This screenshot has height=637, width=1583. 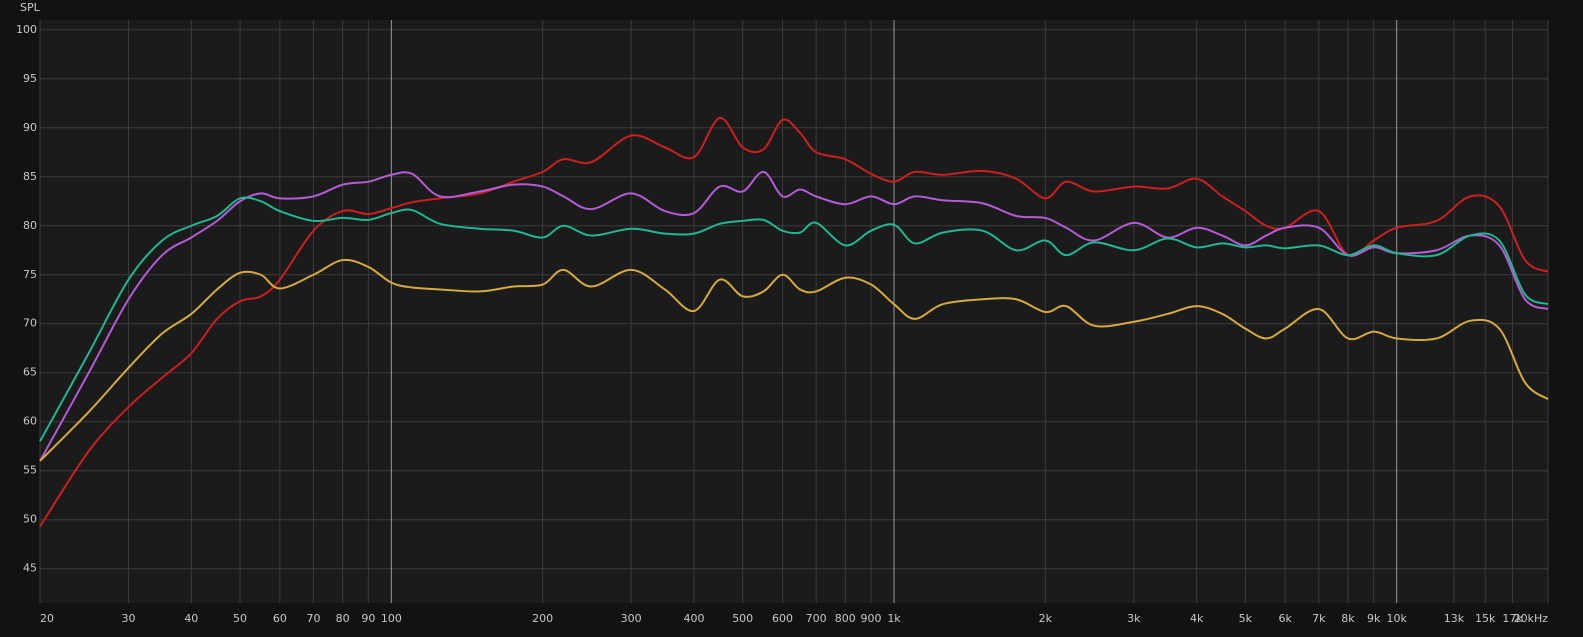 I want to click on x-tick-label: 9k, so click(x=1374, y=618).